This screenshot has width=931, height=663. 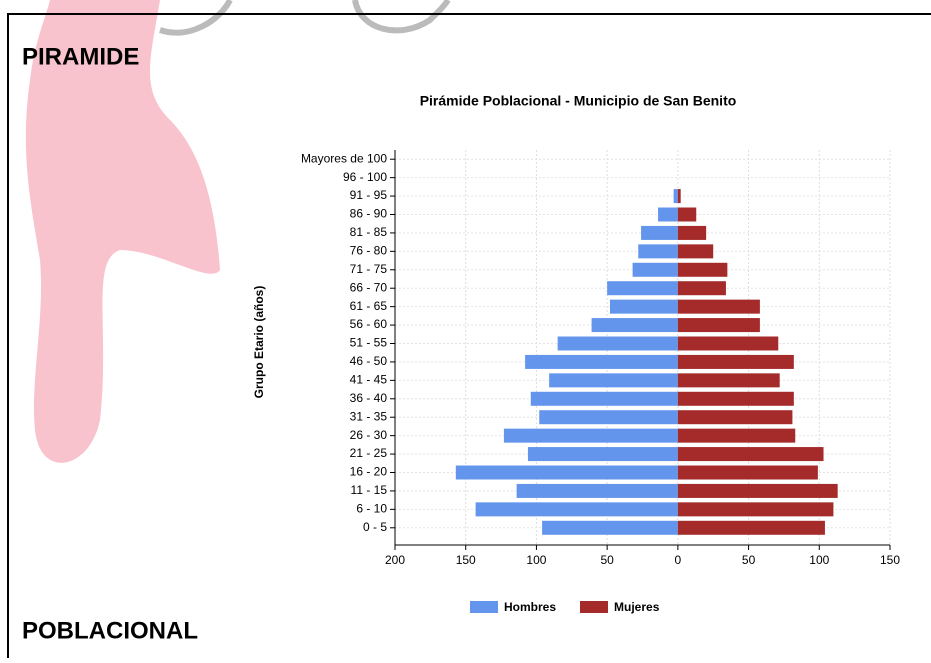 I want to click on y-tick-label: 46 - 50, so click(x=369, y=361).